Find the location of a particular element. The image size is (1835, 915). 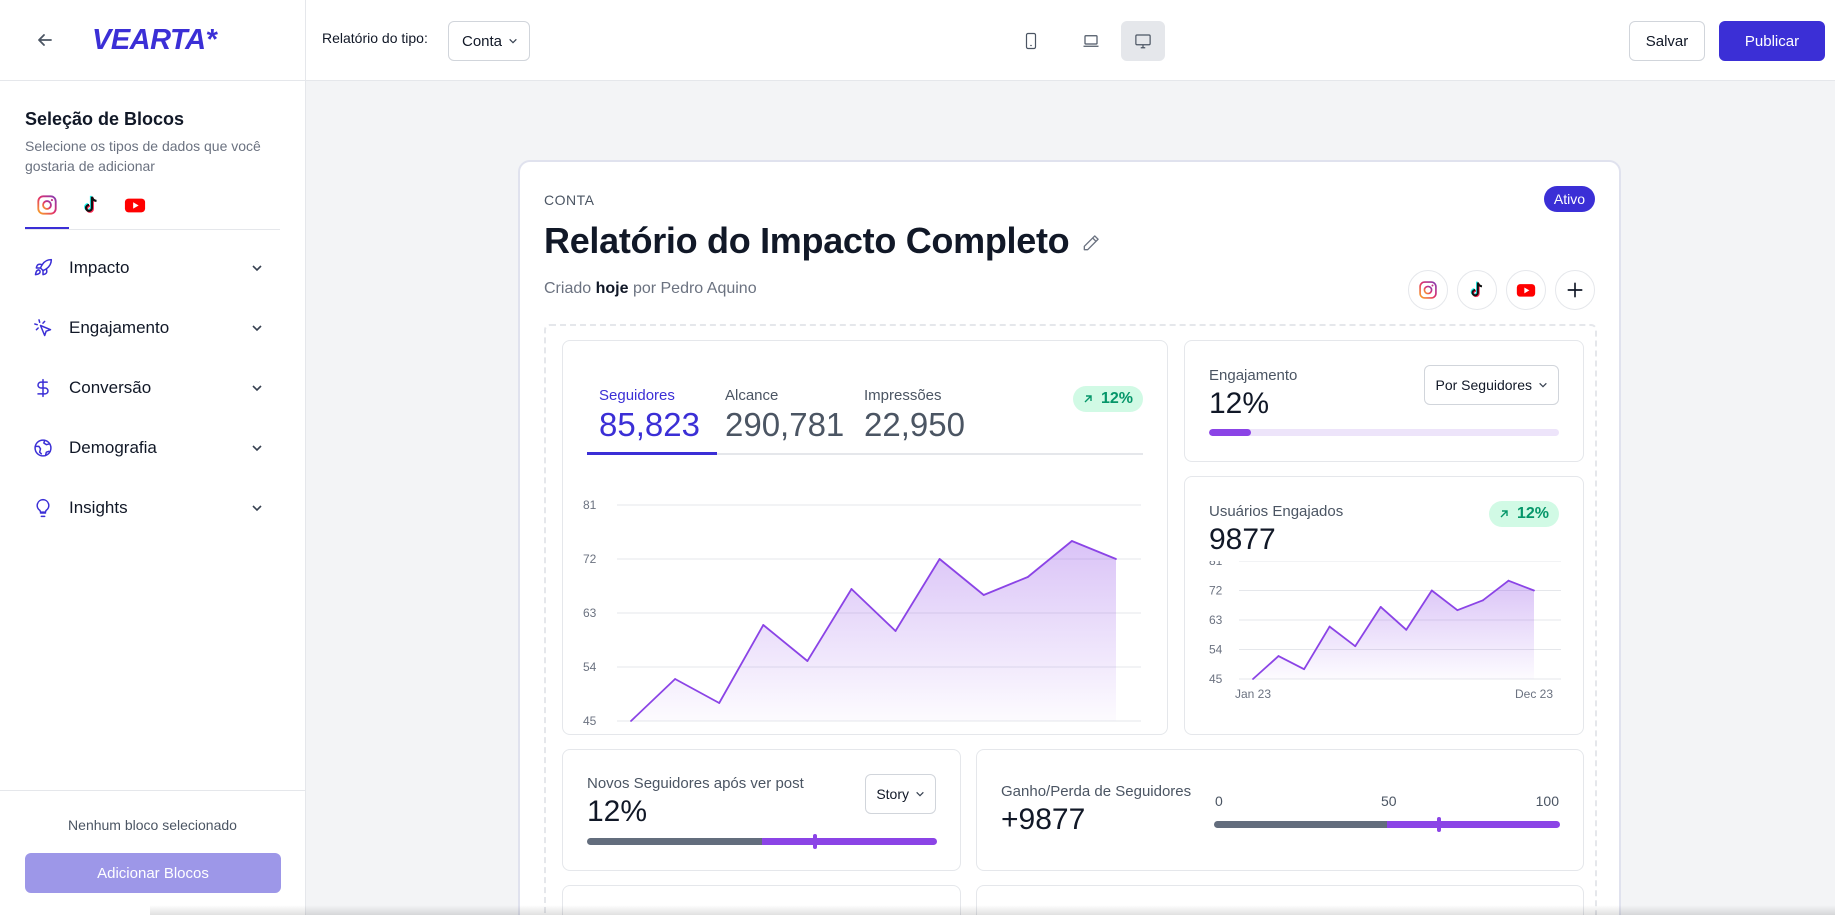

report-title: Relatório do Impacto Completo is located at coordinates (807, 240).